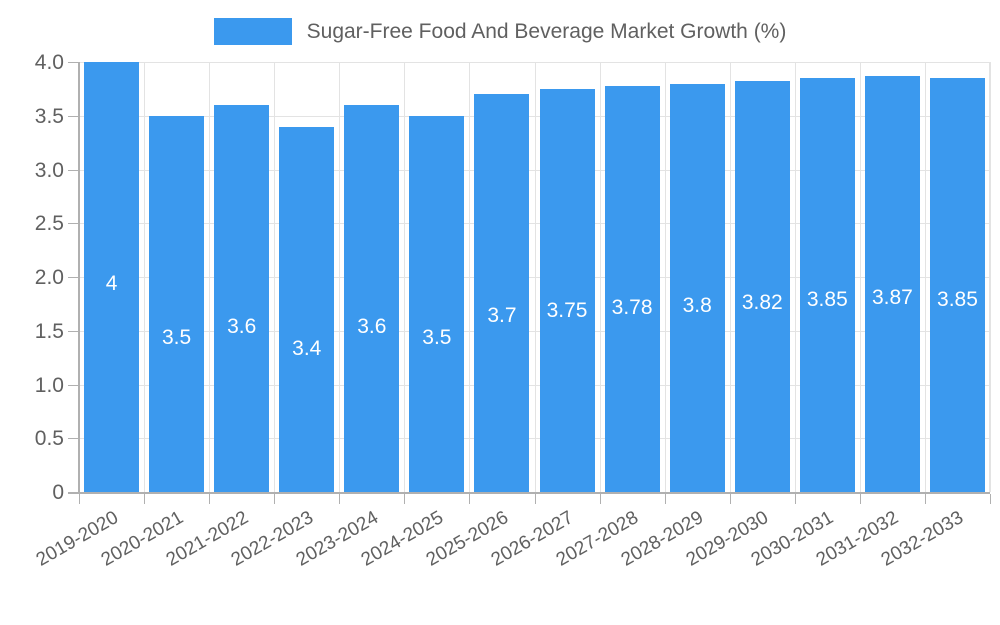  Describe the element at coordinates (49, 385) in the screenshot. I see `y-axis-label: 1.0` at that location.